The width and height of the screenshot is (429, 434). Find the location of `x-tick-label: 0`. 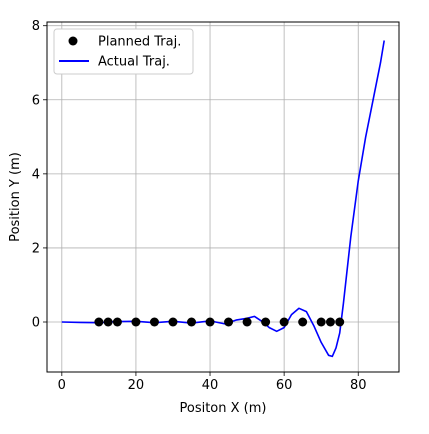

x-tick-label: 0 is located at coordinates (62, 385).